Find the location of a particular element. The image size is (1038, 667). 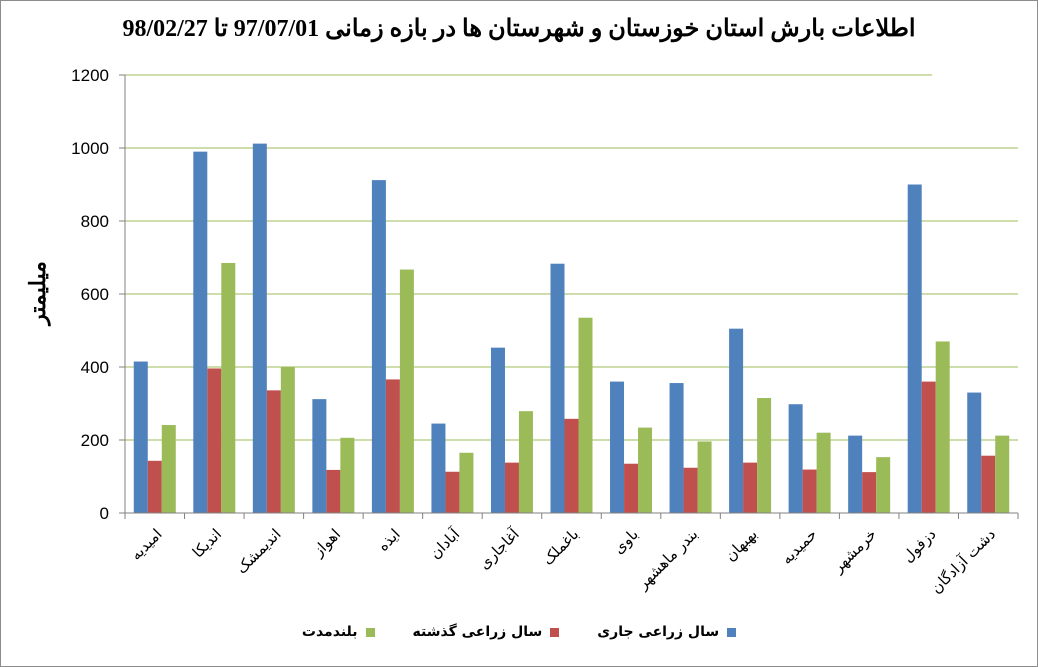

legend-item: بلندمدت is located at coordinates (338, 632).